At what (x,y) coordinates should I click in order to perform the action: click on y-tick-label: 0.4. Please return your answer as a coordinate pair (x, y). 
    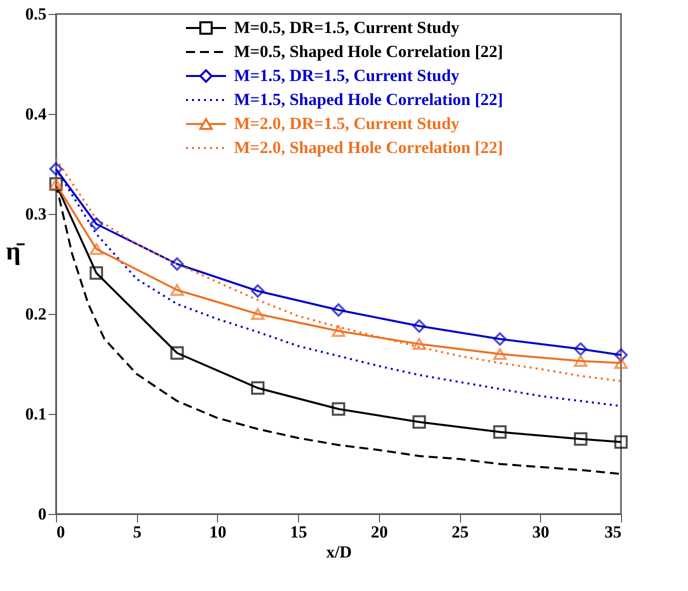
    Looking at the image, I should click on (36, 114).